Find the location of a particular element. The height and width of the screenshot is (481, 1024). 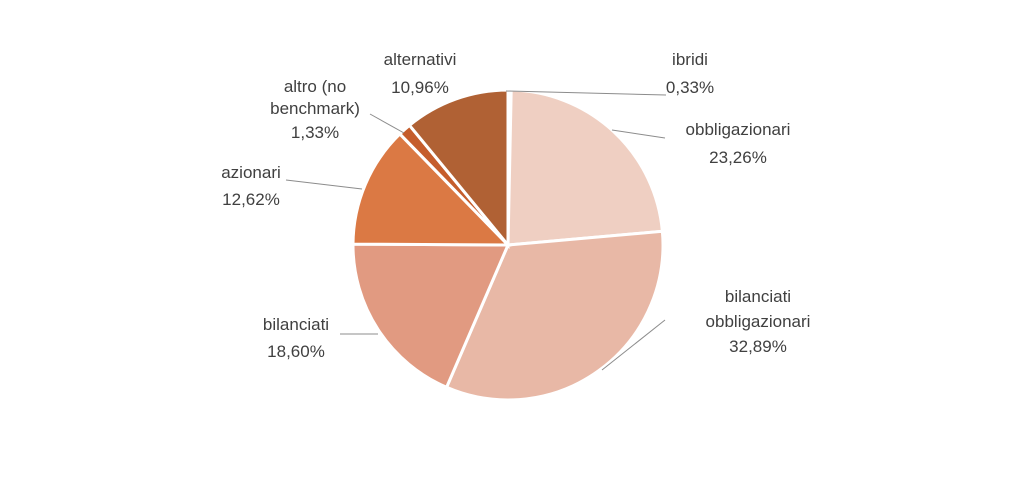

slice-value-label: 12,62% is located at coordinates (251, 199).